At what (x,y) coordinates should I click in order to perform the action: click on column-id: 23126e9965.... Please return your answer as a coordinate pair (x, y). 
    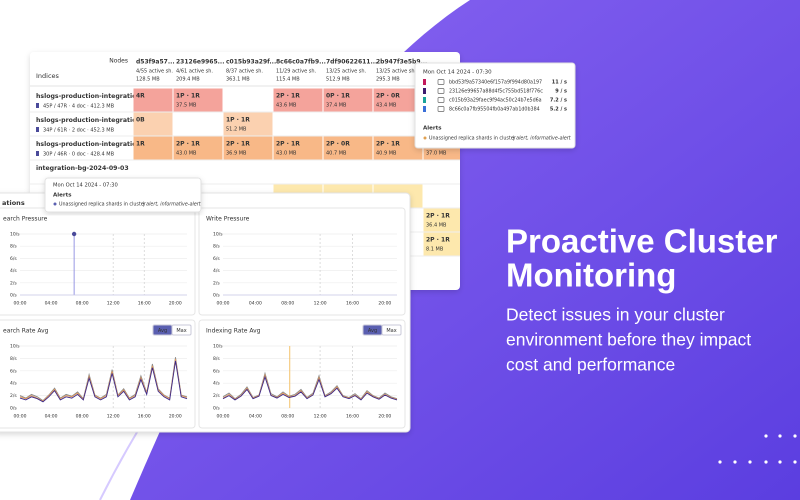
    Looking at the image, I should click on (200, 62).